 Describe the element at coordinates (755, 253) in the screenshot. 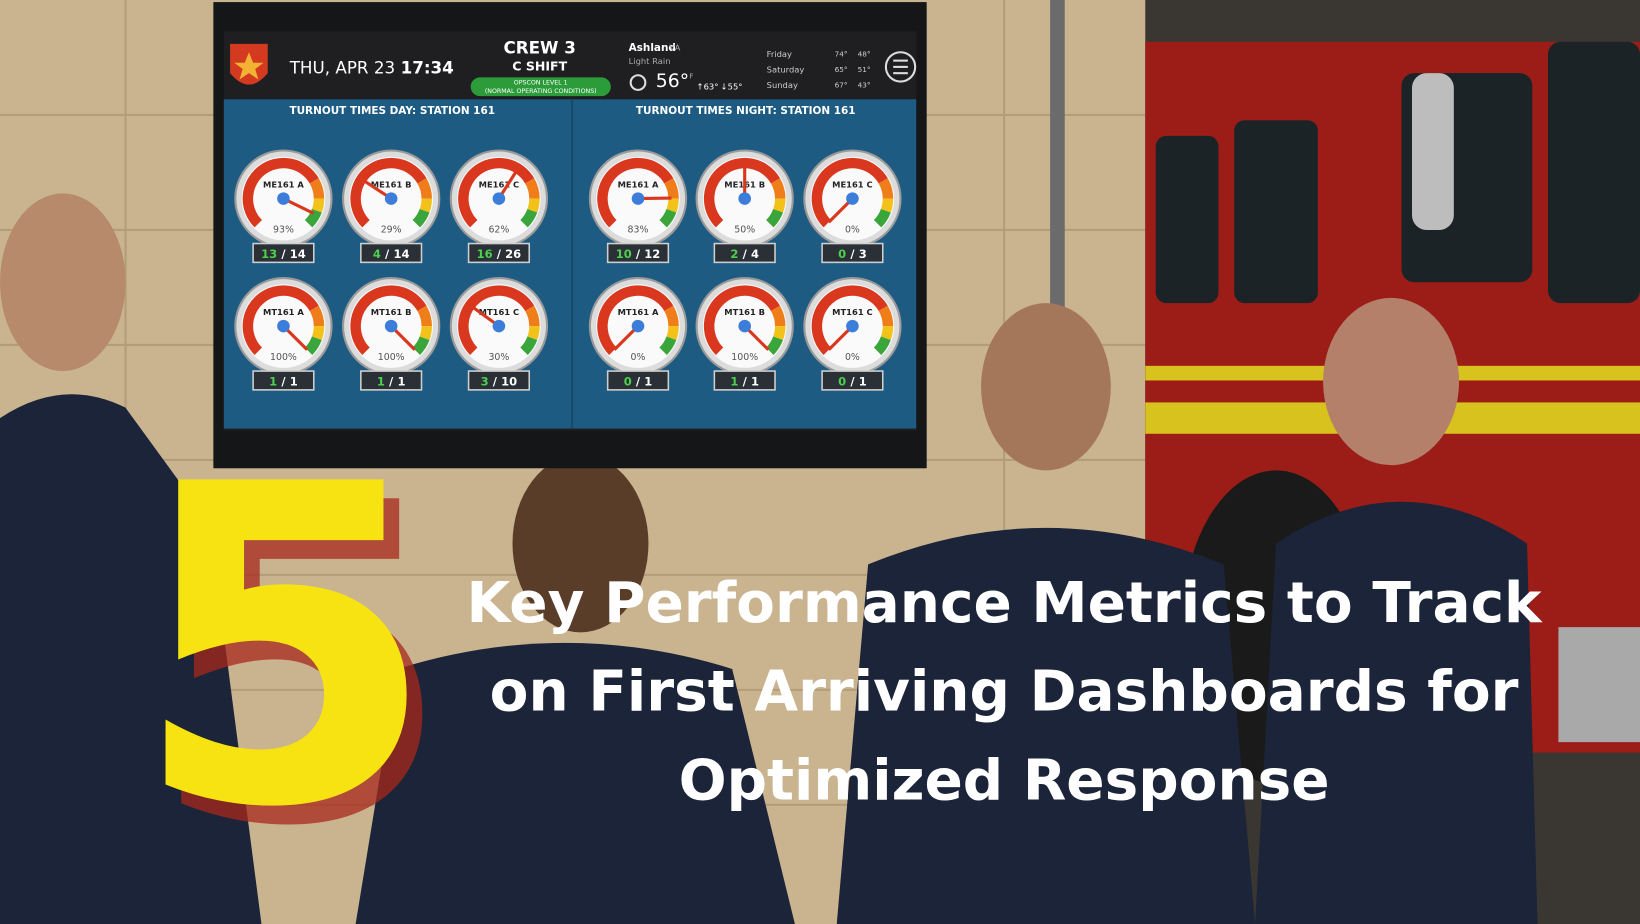

I see `count-part: 4` at that location.